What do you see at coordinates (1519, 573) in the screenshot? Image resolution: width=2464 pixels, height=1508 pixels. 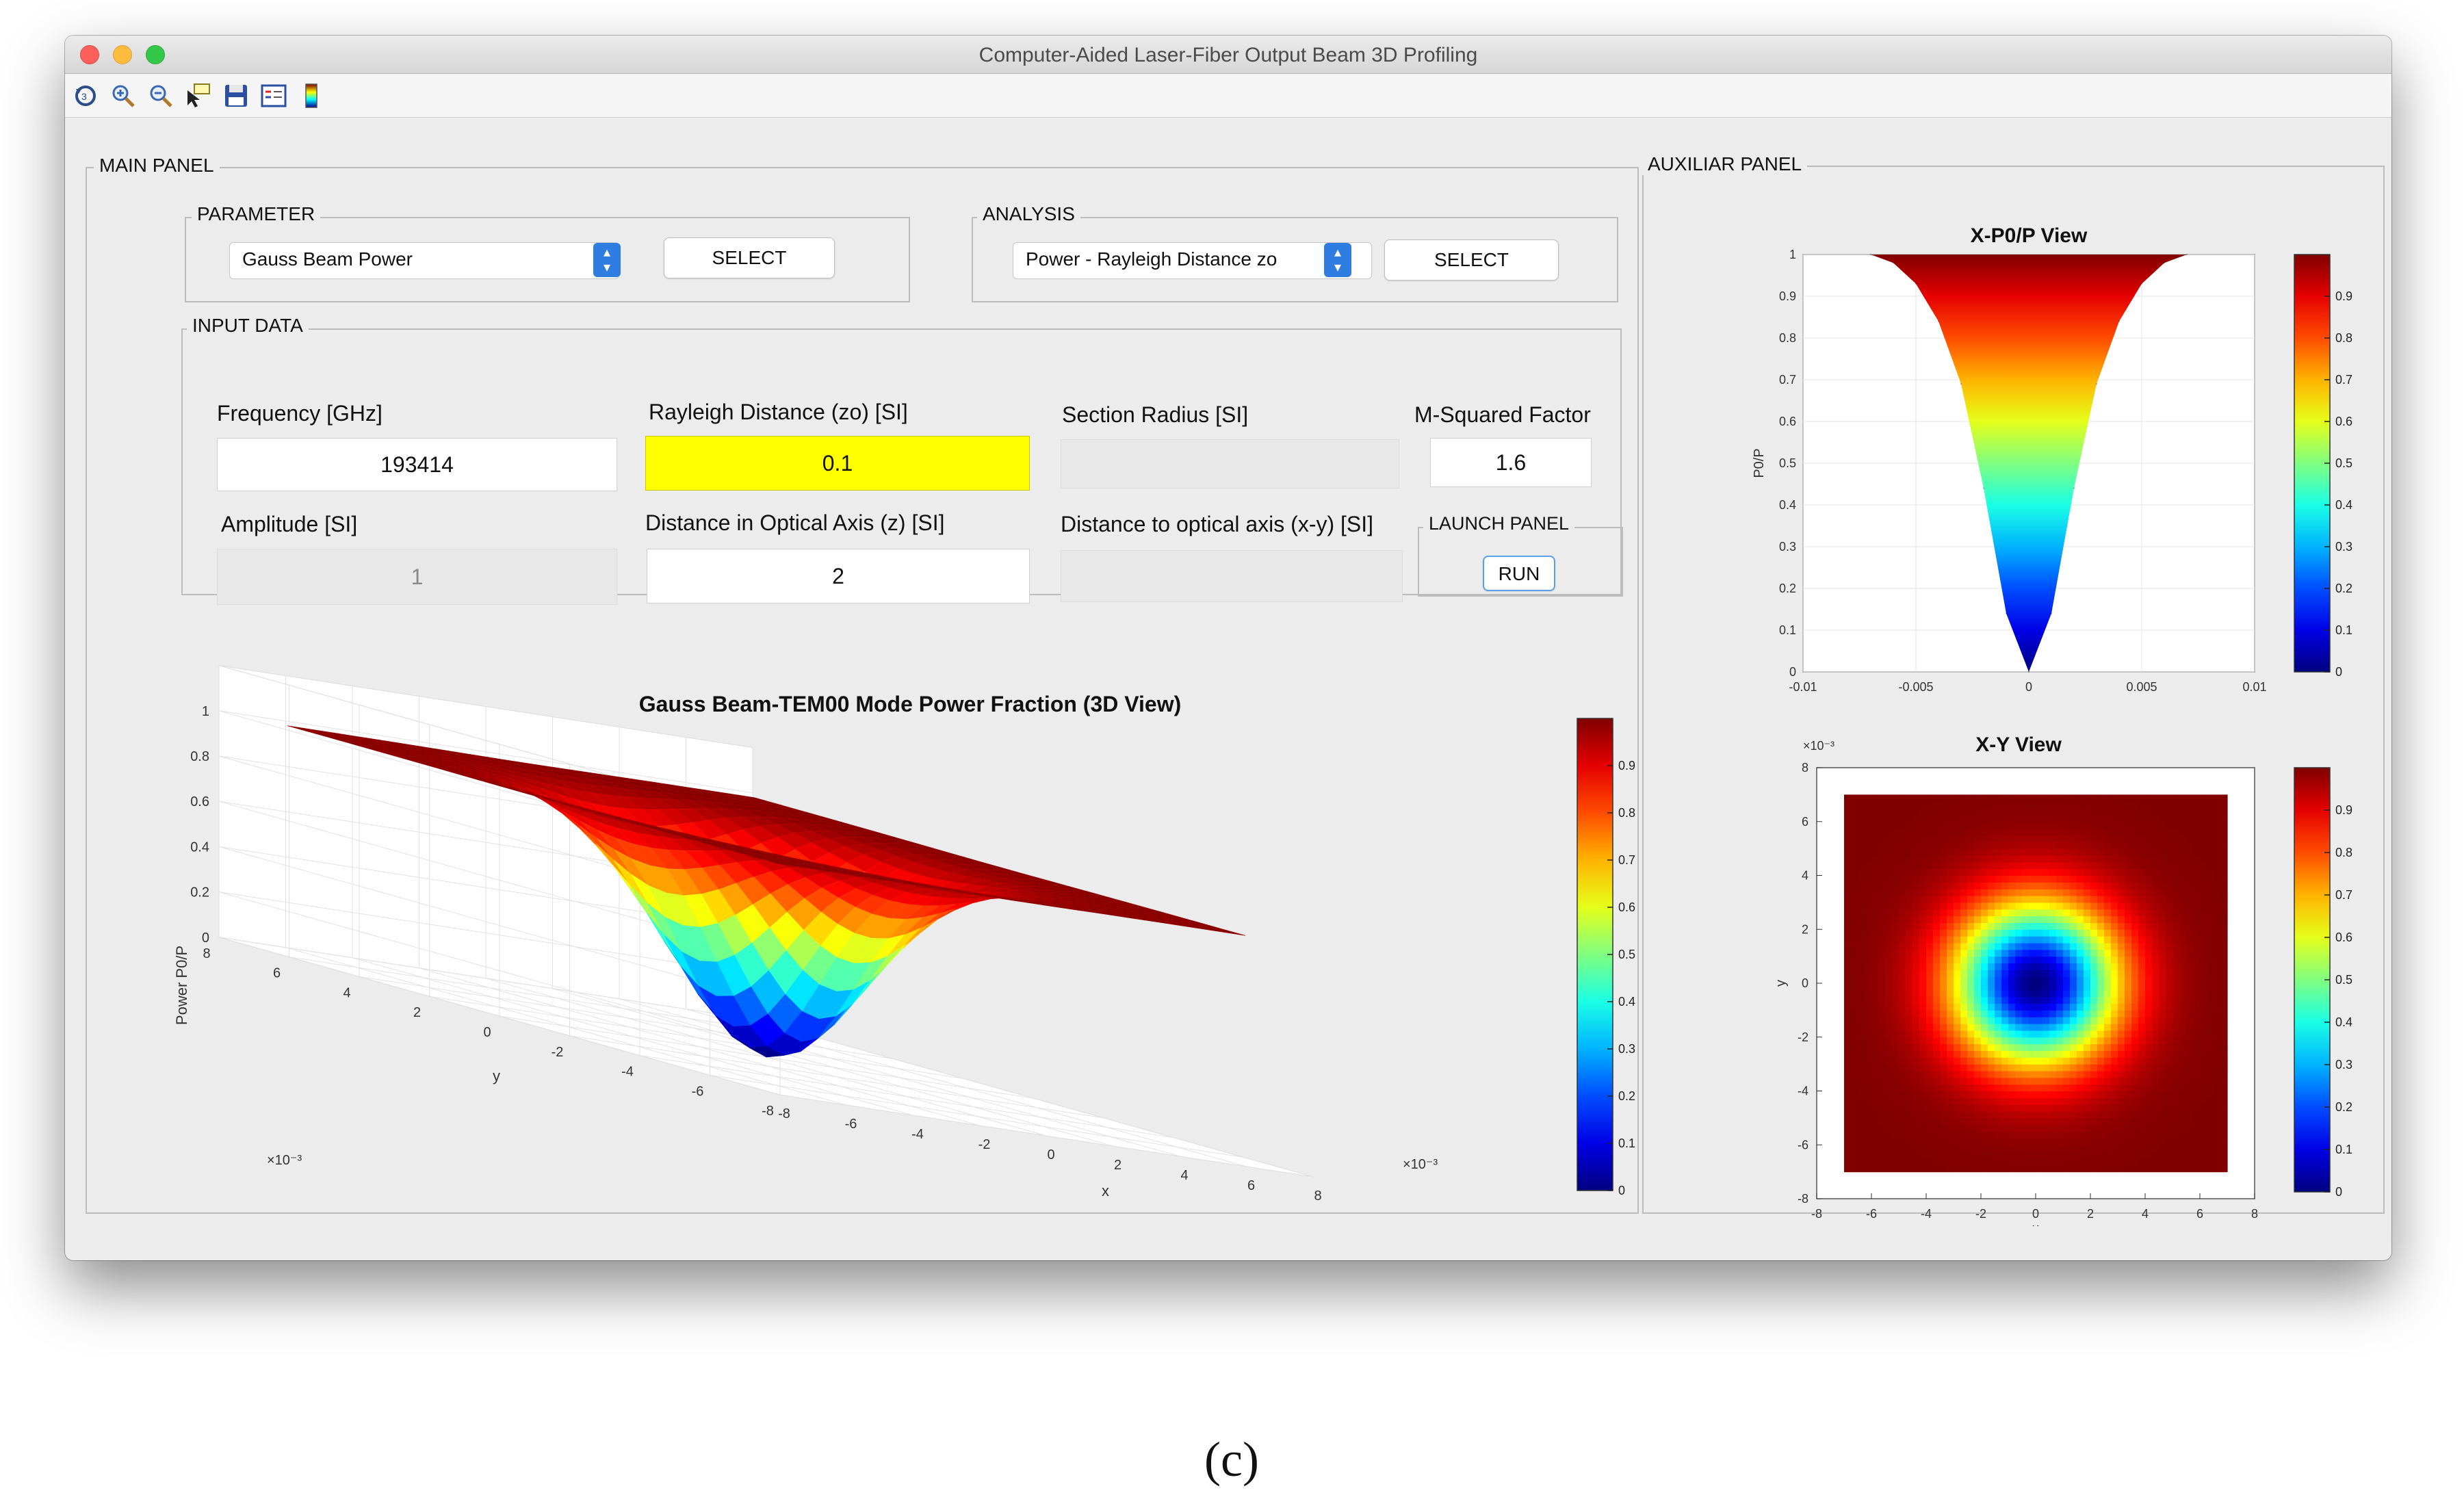 I see `run-button: RUN` at bounding box center [1519, 573].